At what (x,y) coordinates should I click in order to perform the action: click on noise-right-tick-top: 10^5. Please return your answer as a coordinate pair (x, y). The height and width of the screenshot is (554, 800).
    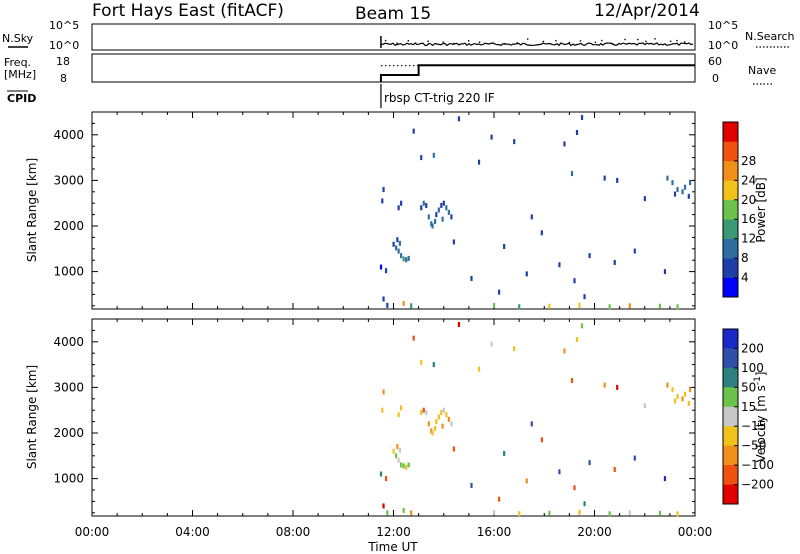
    Looking at the image, I should click on (723, 25).